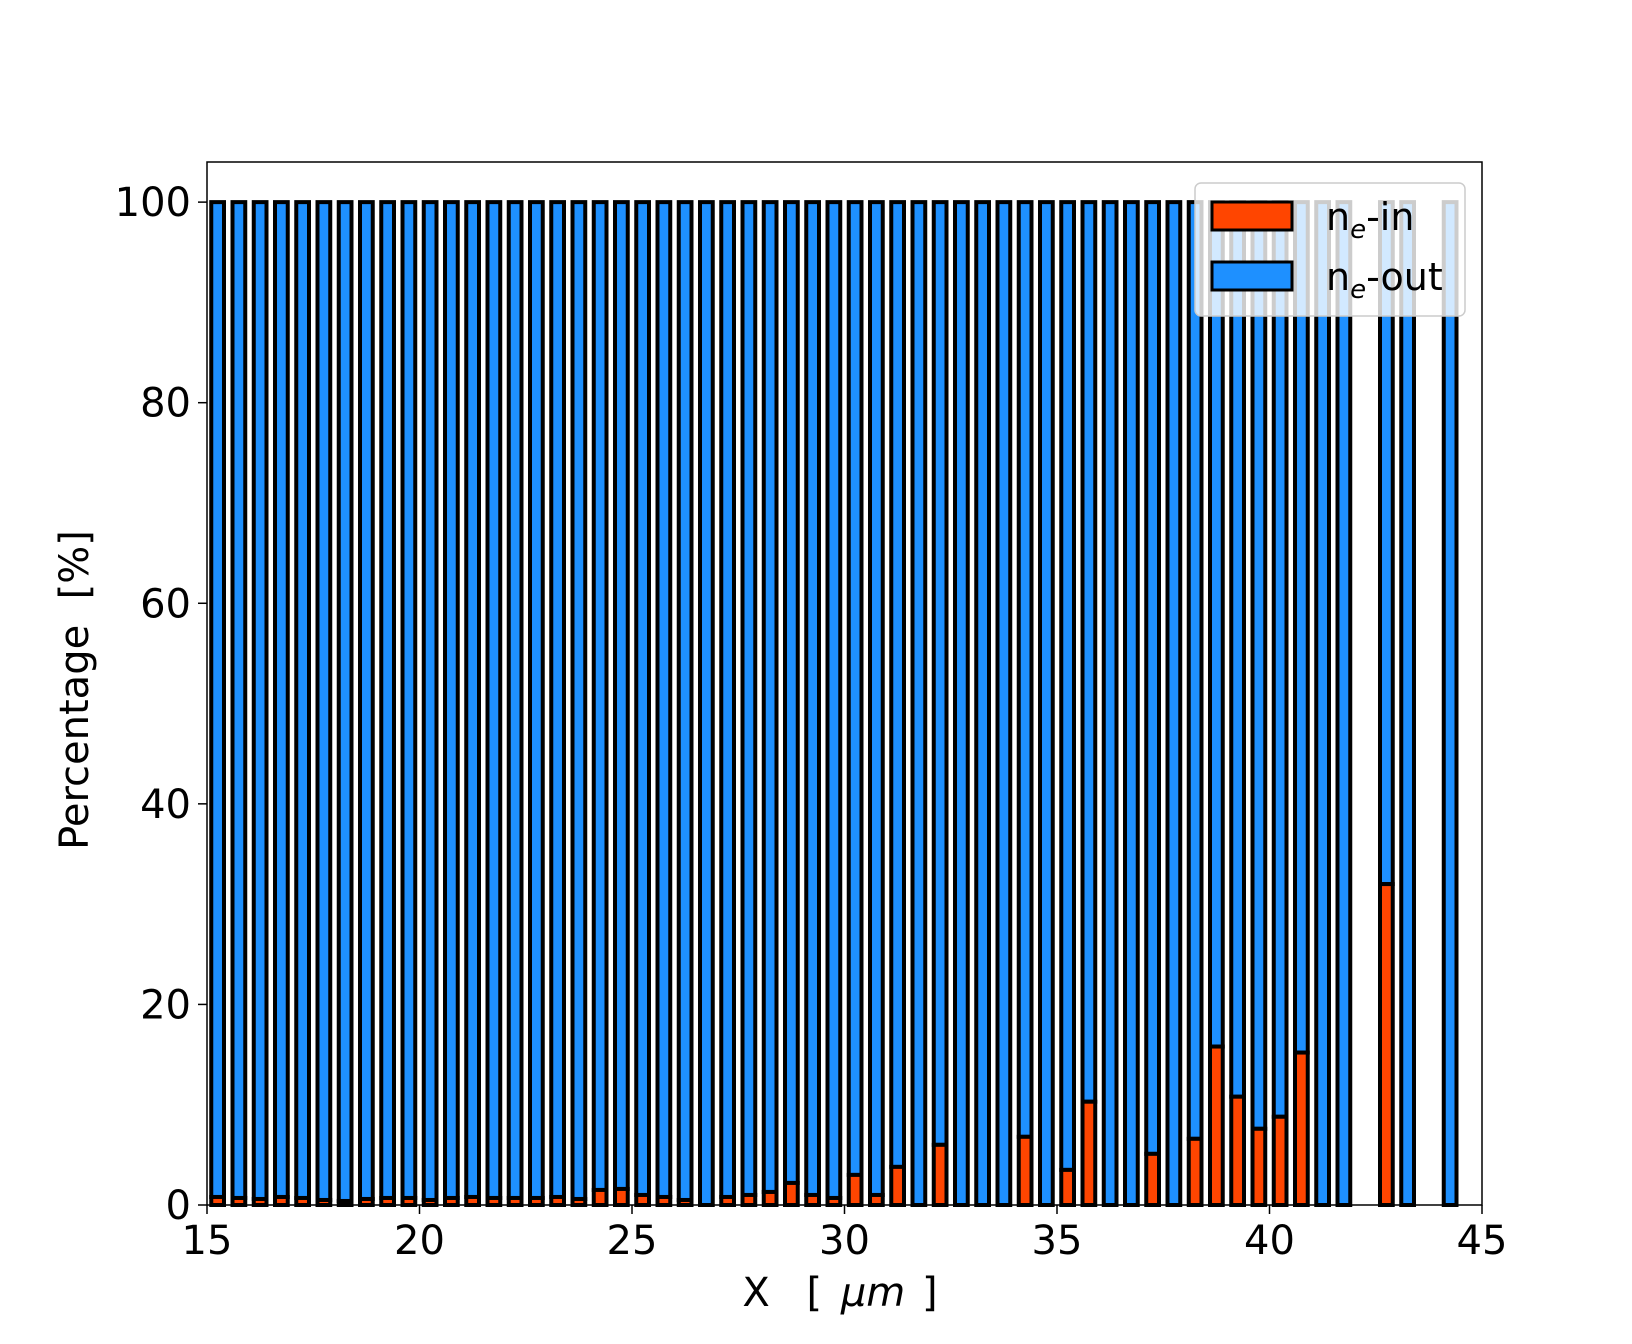 The image size is (1632, 1344). I want to click on x-axis-label-bracket-close: ], so click(930, 1293).